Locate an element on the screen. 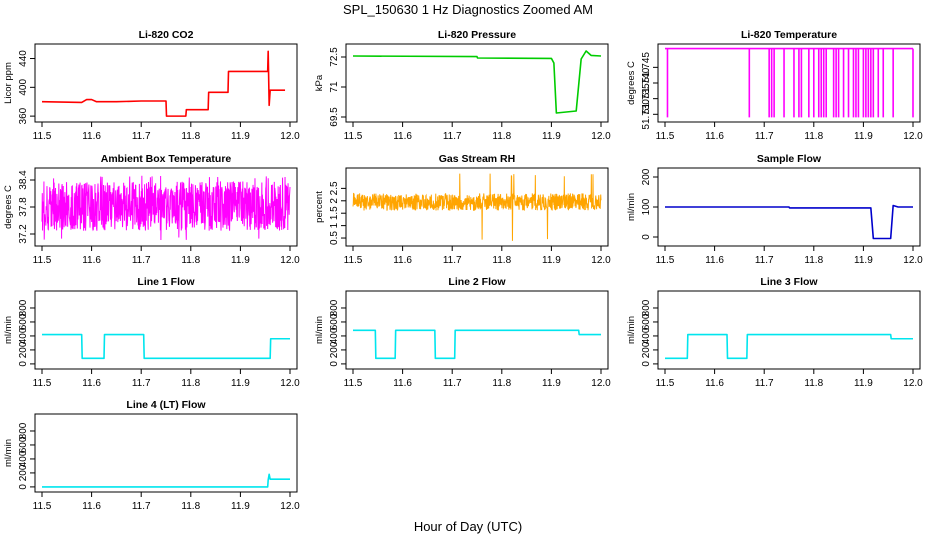  panel-title: Gas Stream RH is located at coordinates (477, 159).